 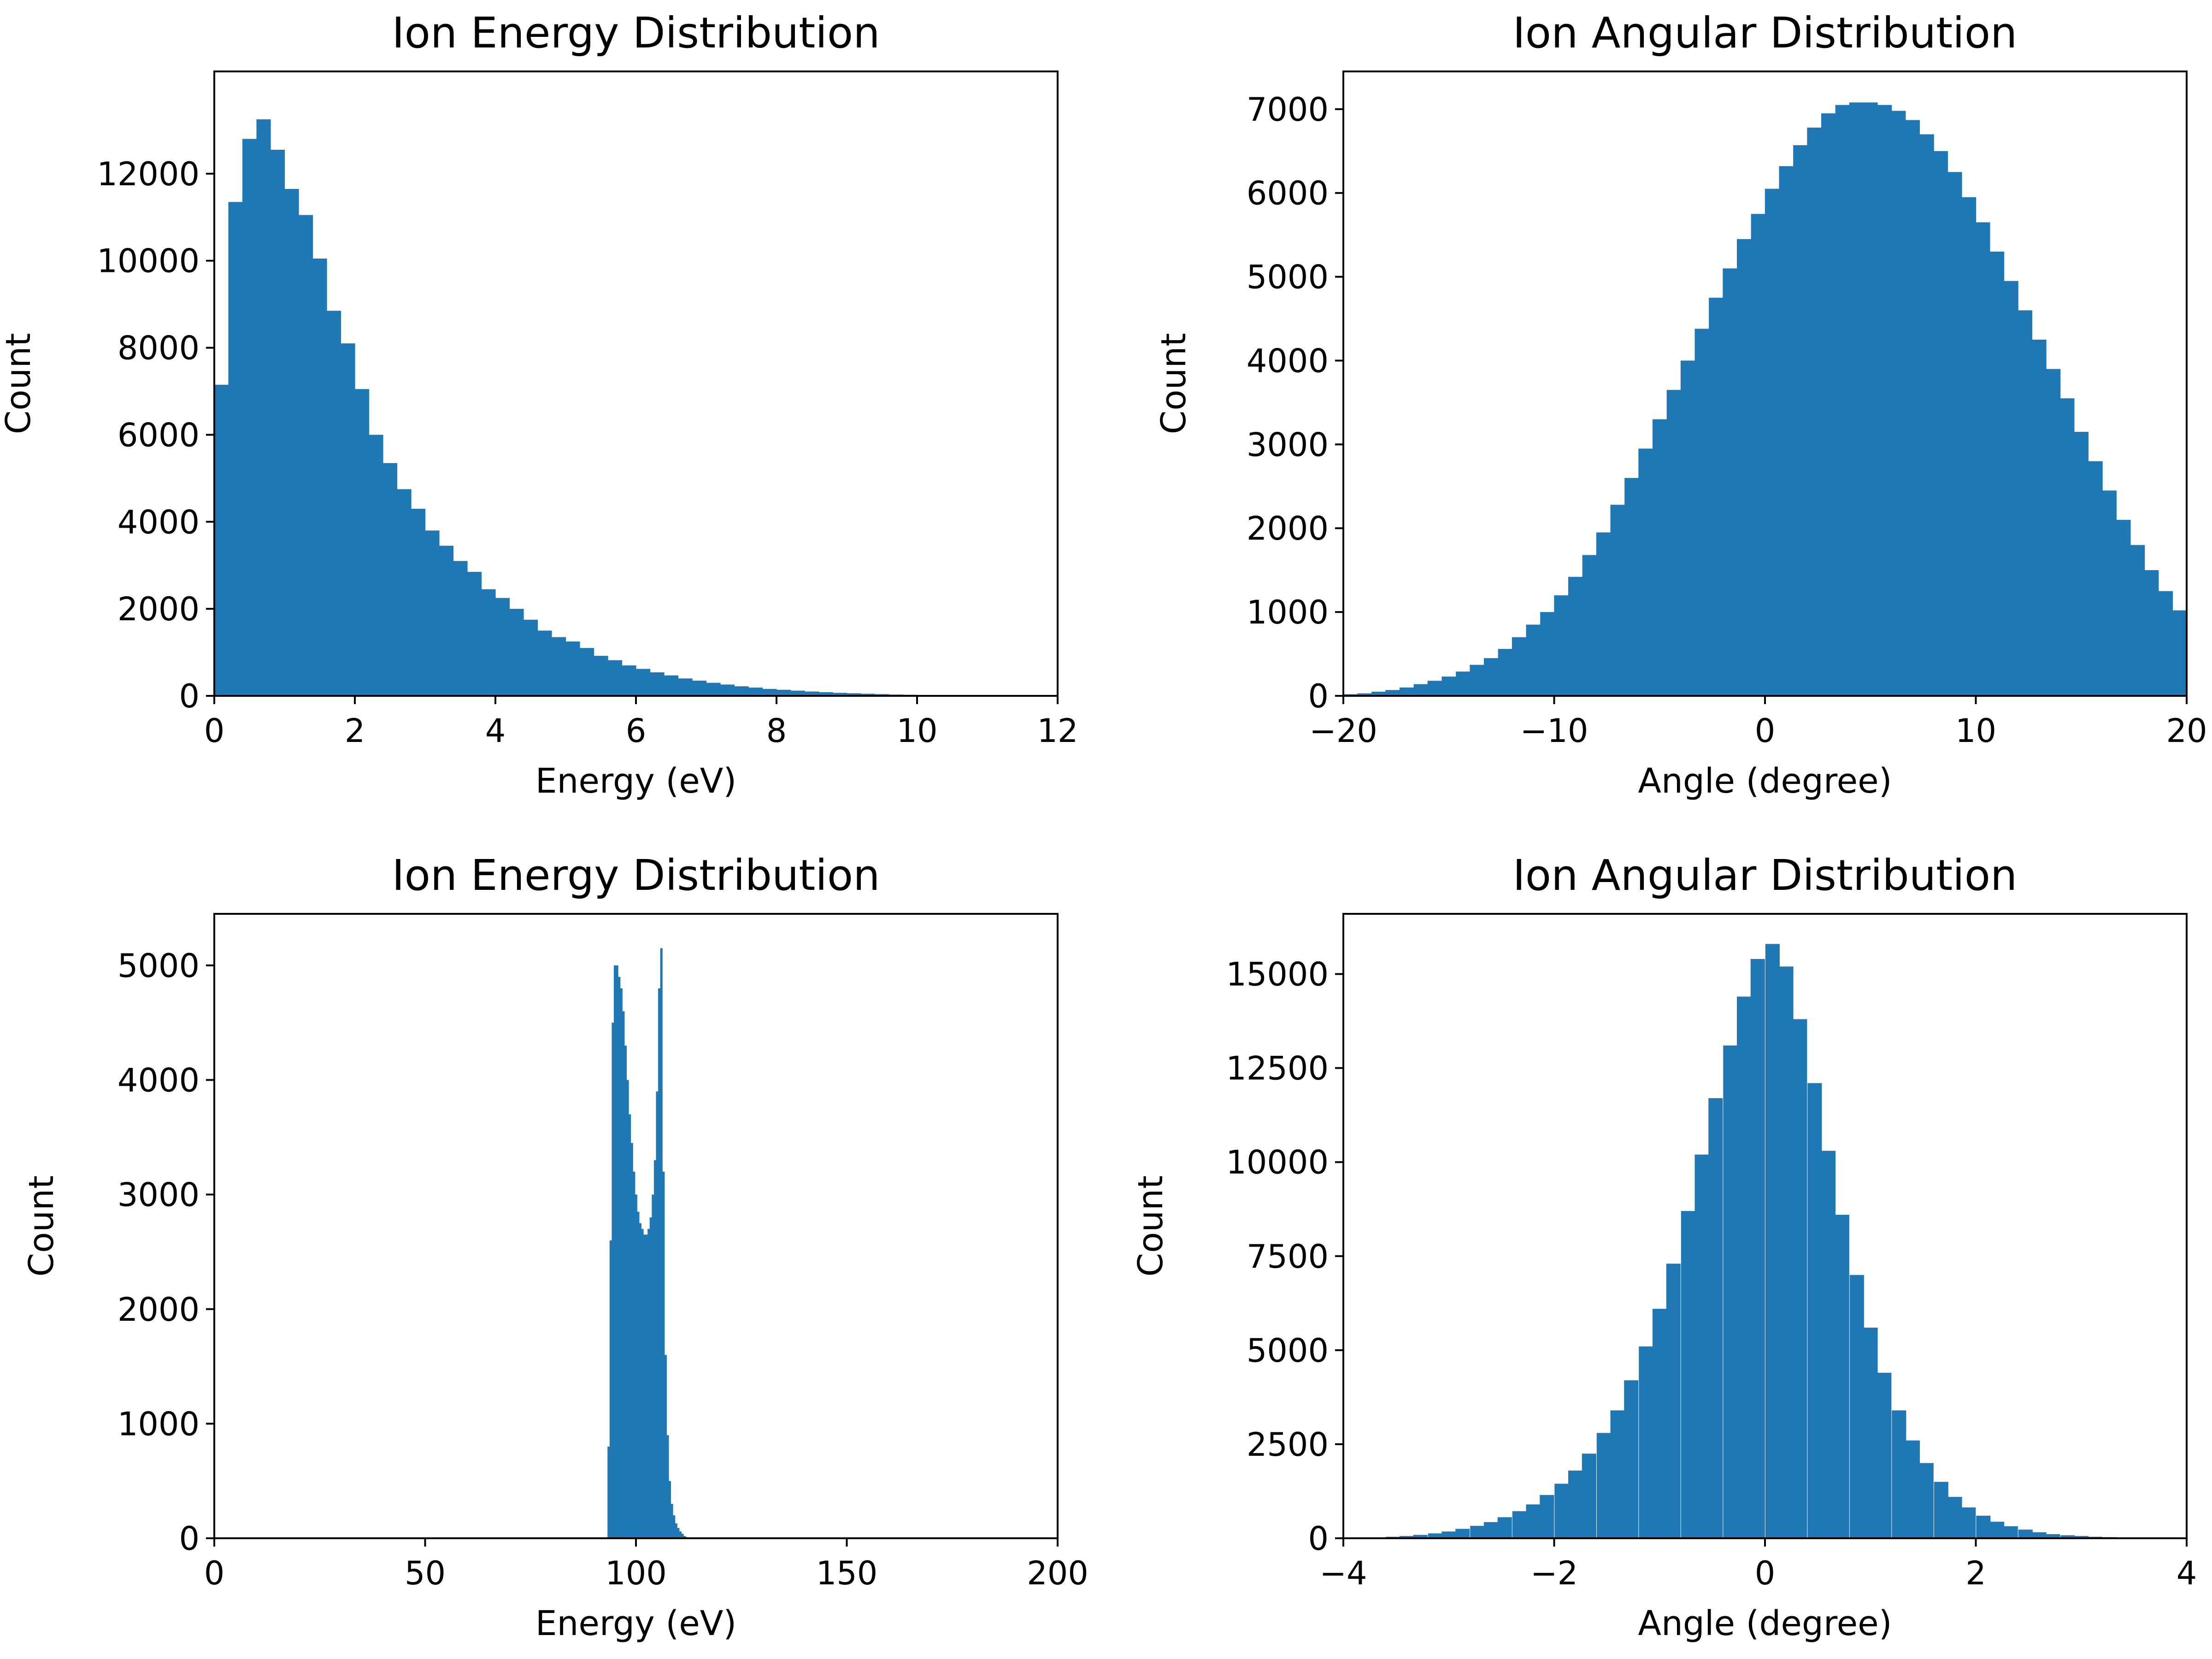 What do you see at coordinates (1758, 1565) in the screenshot?
I see `x-axis-ticks: −4 −2 0 2 4` at bounding box center [1758, 1565].